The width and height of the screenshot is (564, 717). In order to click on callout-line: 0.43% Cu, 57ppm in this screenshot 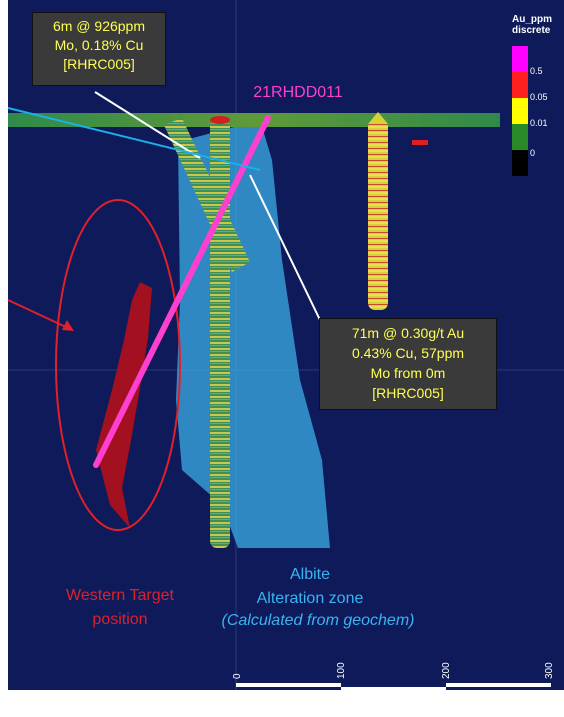, I will do `click(408, 353)`.